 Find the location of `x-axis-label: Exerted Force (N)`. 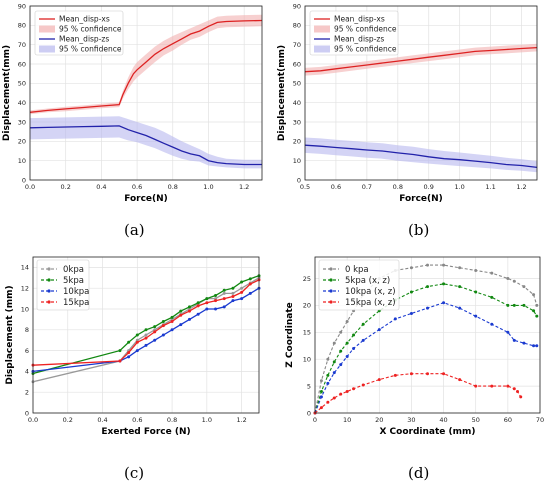

x-axis-label: Exerted Force (N) is located at coordinates (145, 432).